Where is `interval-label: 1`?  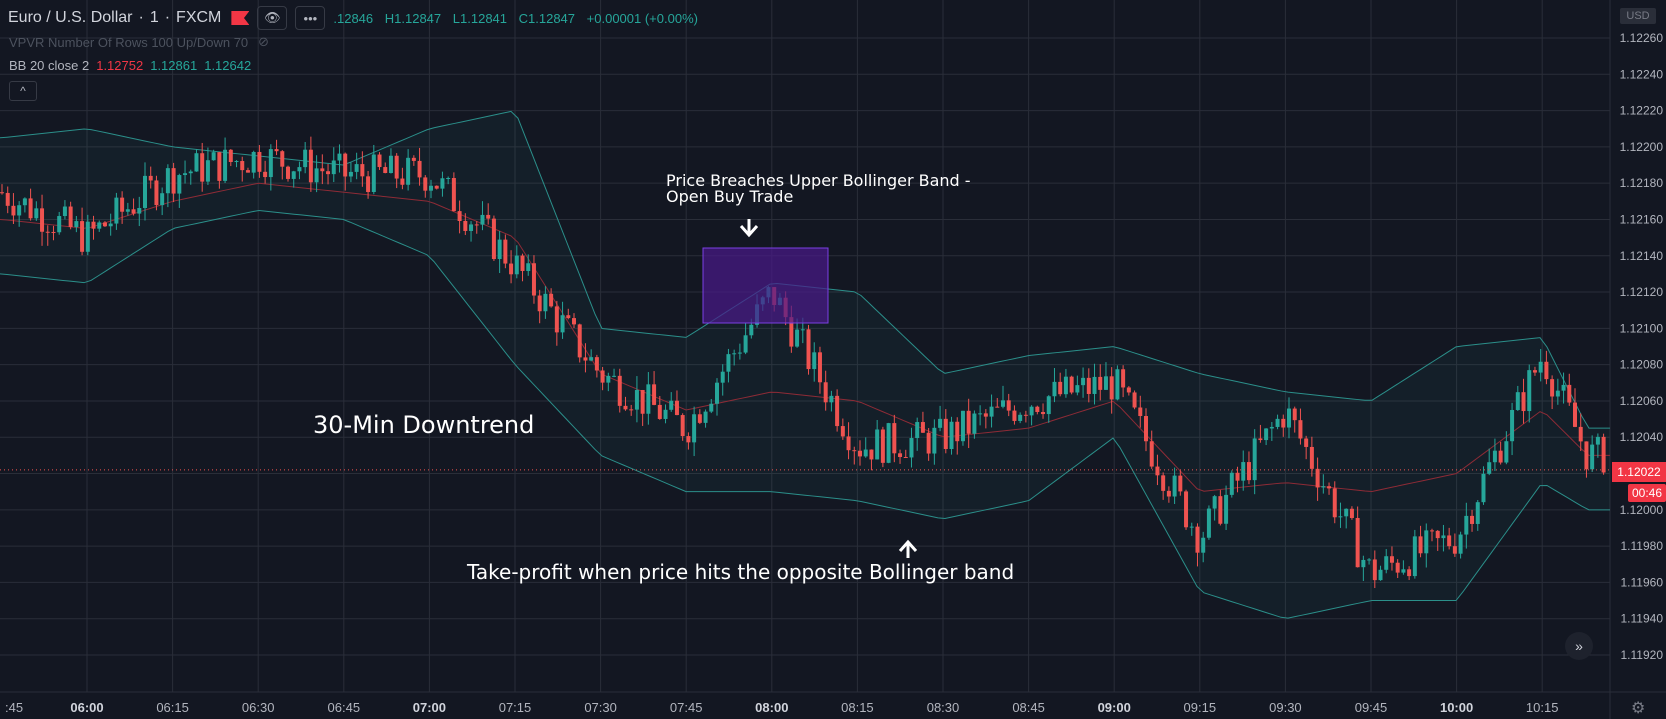
interval-label: 1 is located at coordinates (154, 17).